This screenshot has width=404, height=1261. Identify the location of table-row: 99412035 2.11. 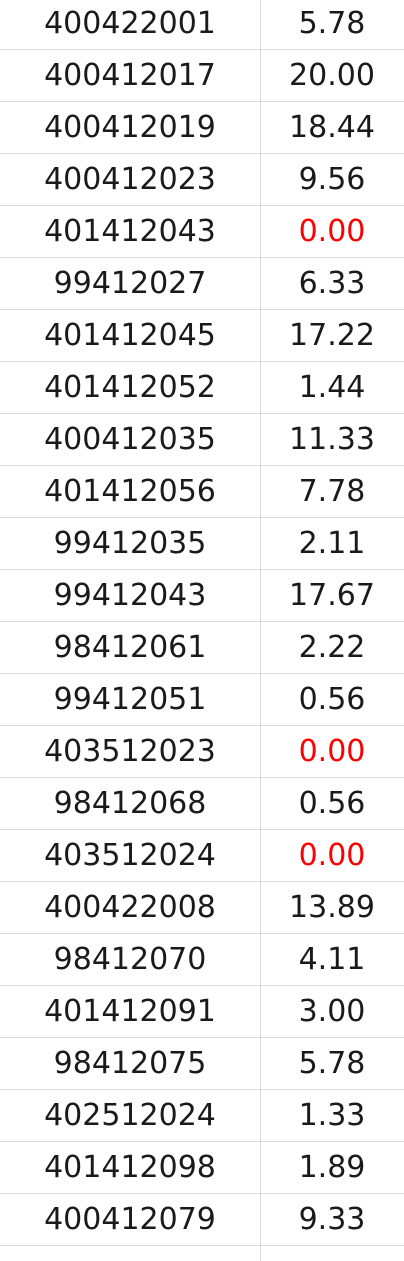
(202, 544).